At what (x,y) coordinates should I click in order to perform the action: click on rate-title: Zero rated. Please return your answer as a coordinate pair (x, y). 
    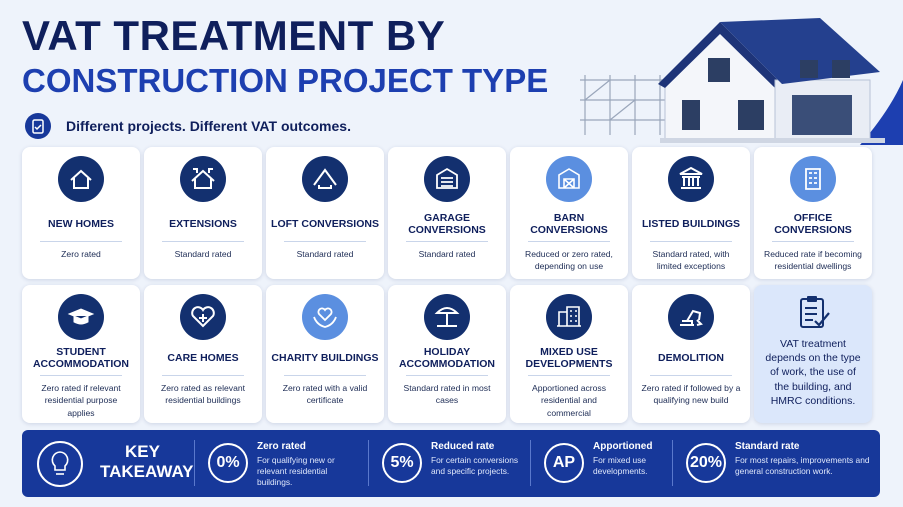
    Looking at the image, I should click on (281, 446).